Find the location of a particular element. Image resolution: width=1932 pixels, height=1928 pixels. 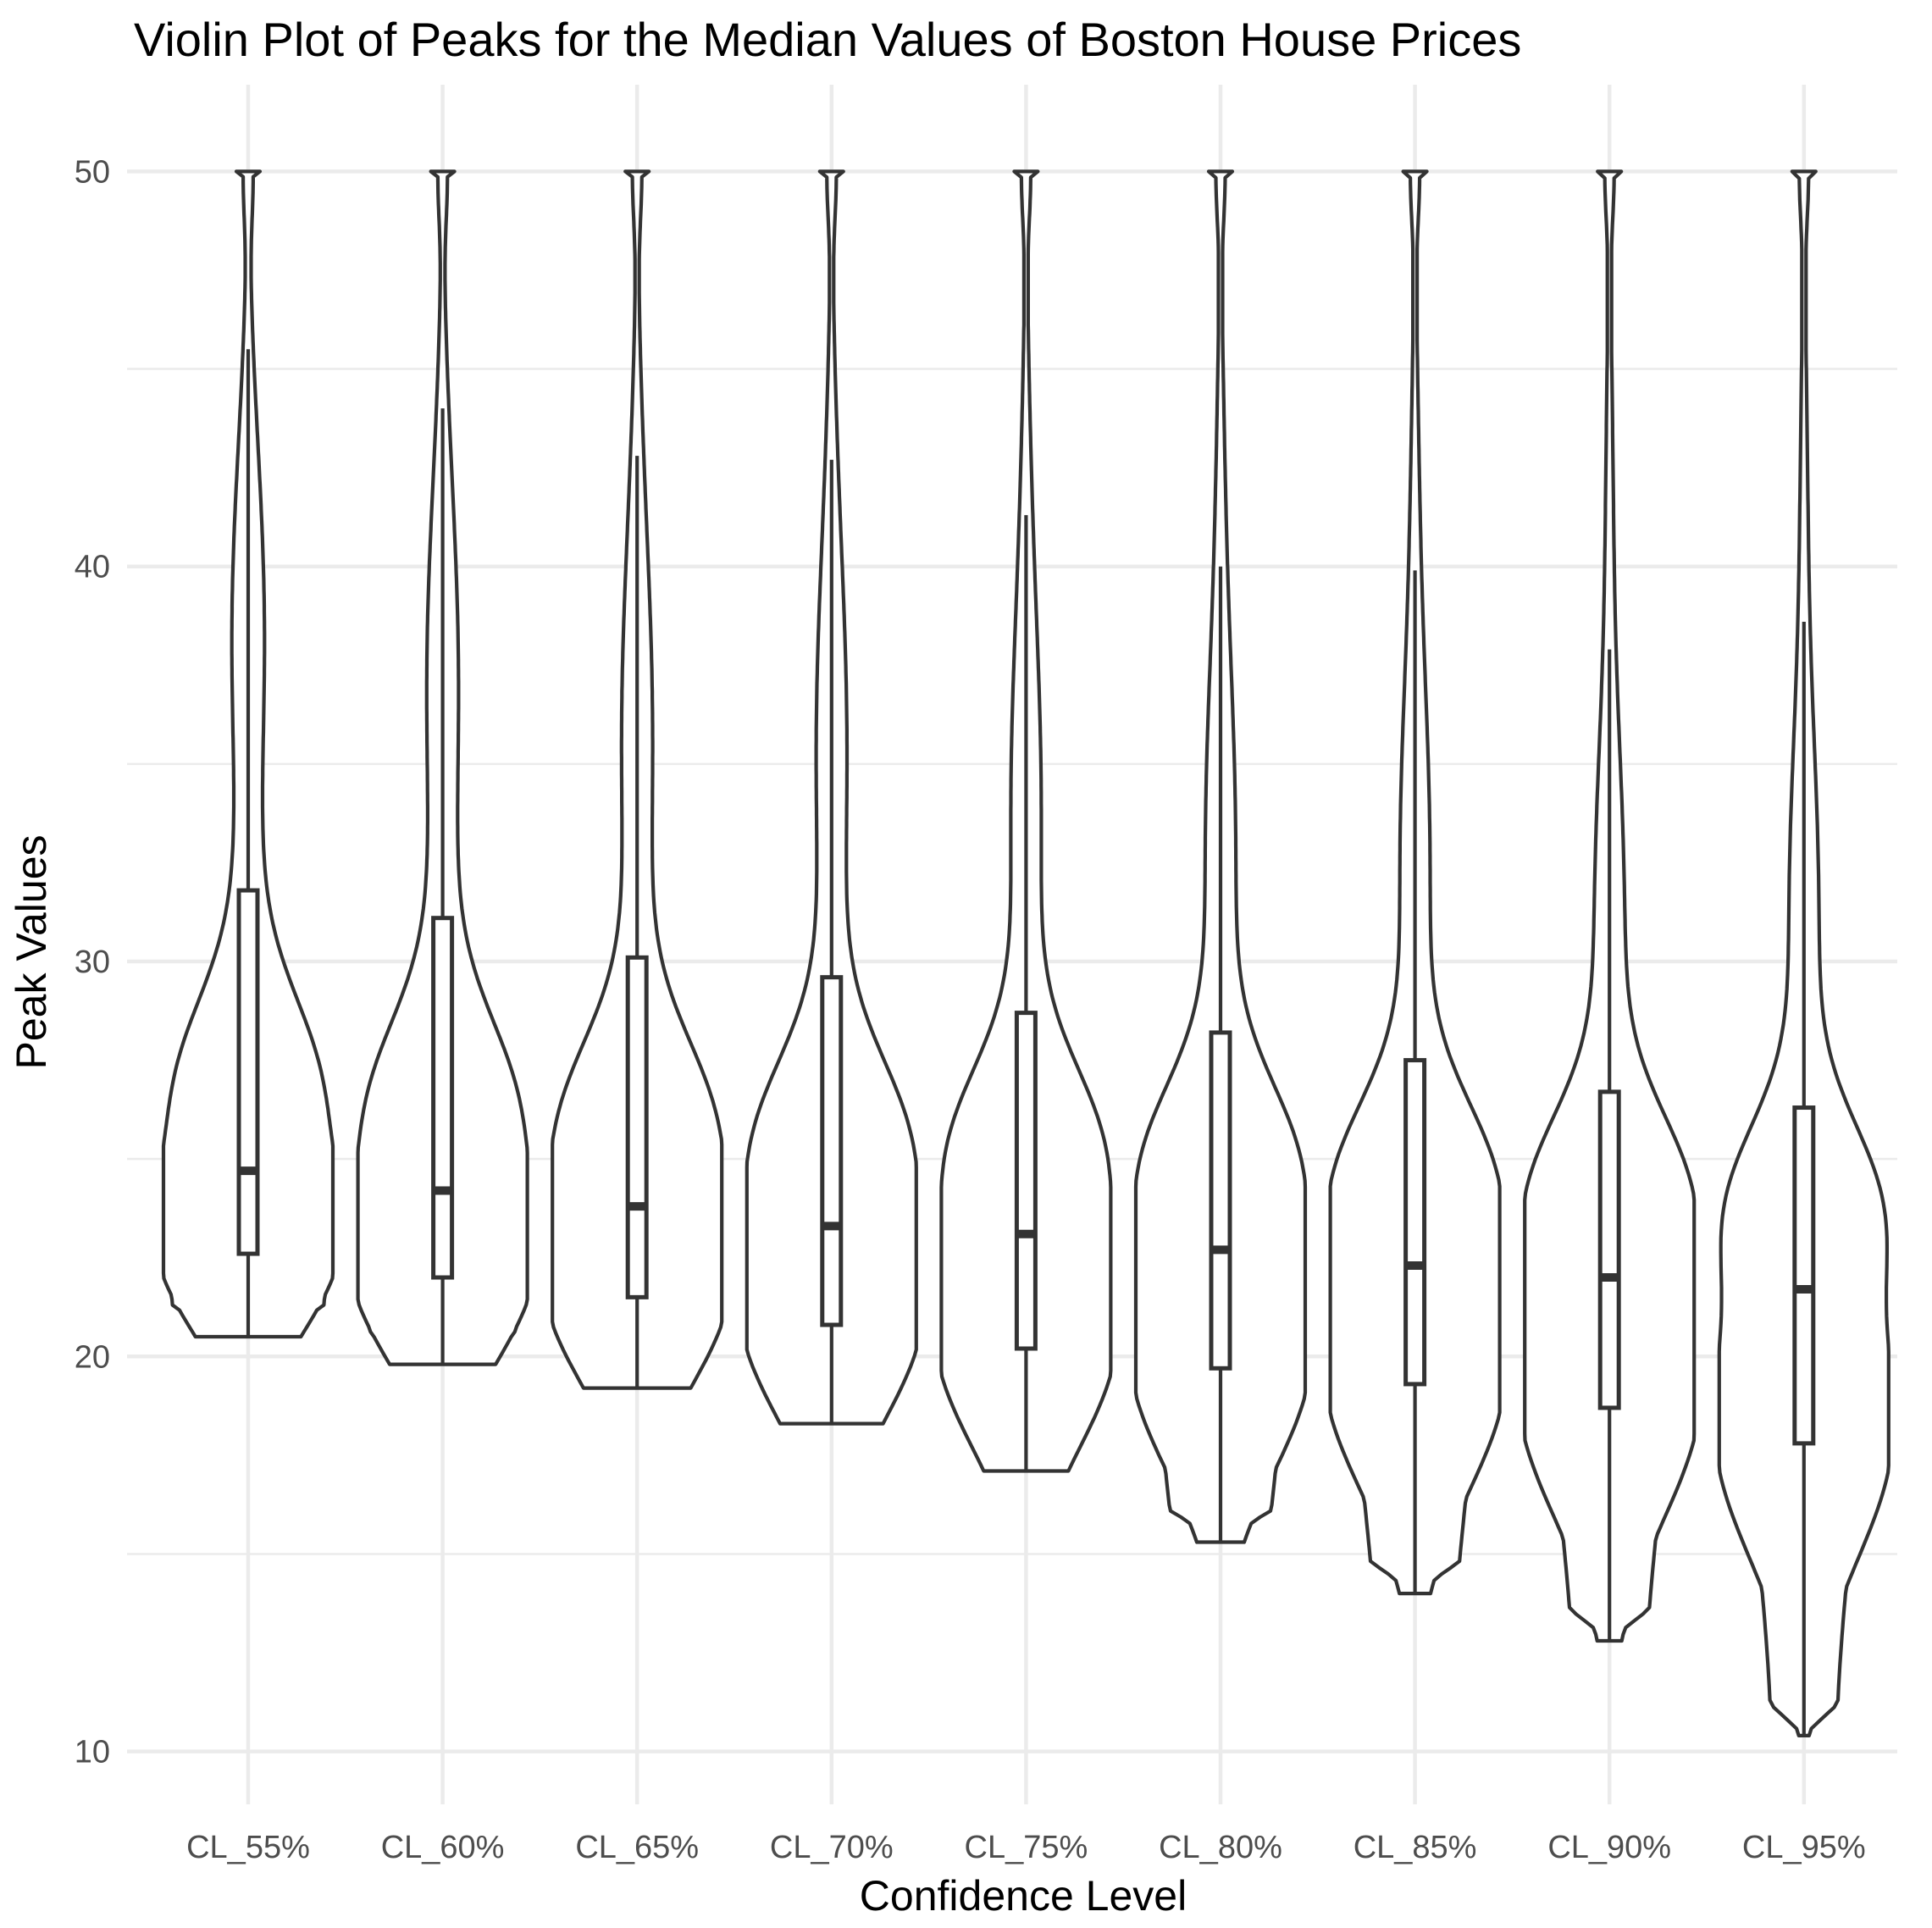

x-tick-label: CL_90% is located at coordinates (1609, 1847).